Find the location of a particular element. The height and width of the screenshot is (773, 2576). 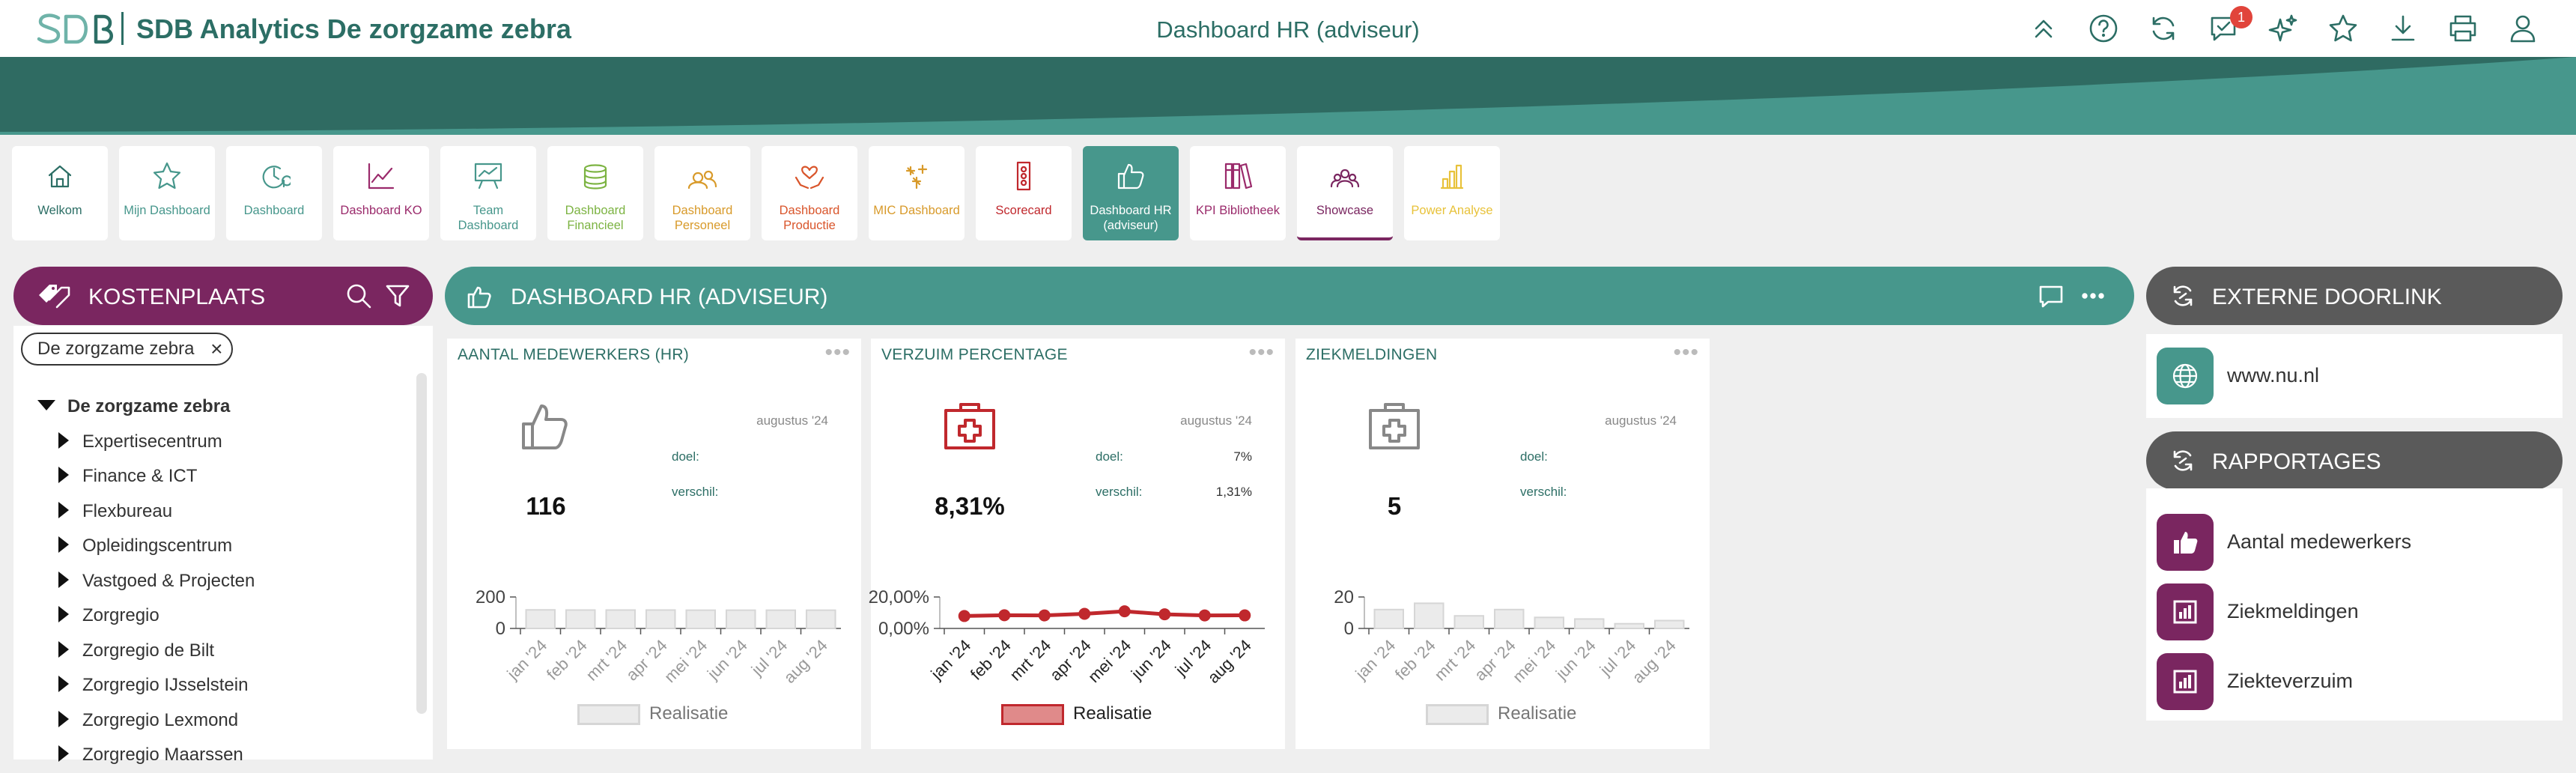

tile-kpi-bibliotheek: KPI Bibliotheek is located at coordinates (1238, 193).